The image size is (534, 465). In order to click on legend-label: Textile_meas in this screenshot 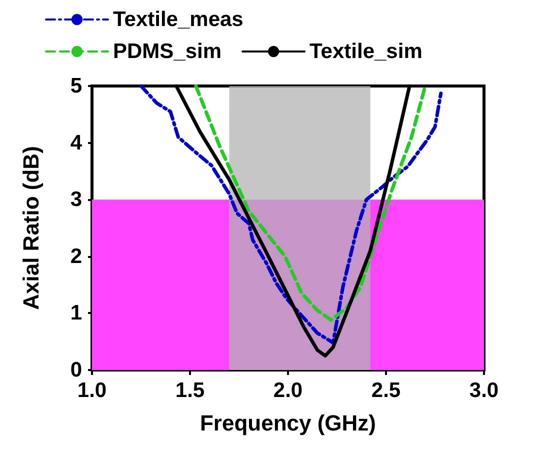, I will do `click(178, 19)`.